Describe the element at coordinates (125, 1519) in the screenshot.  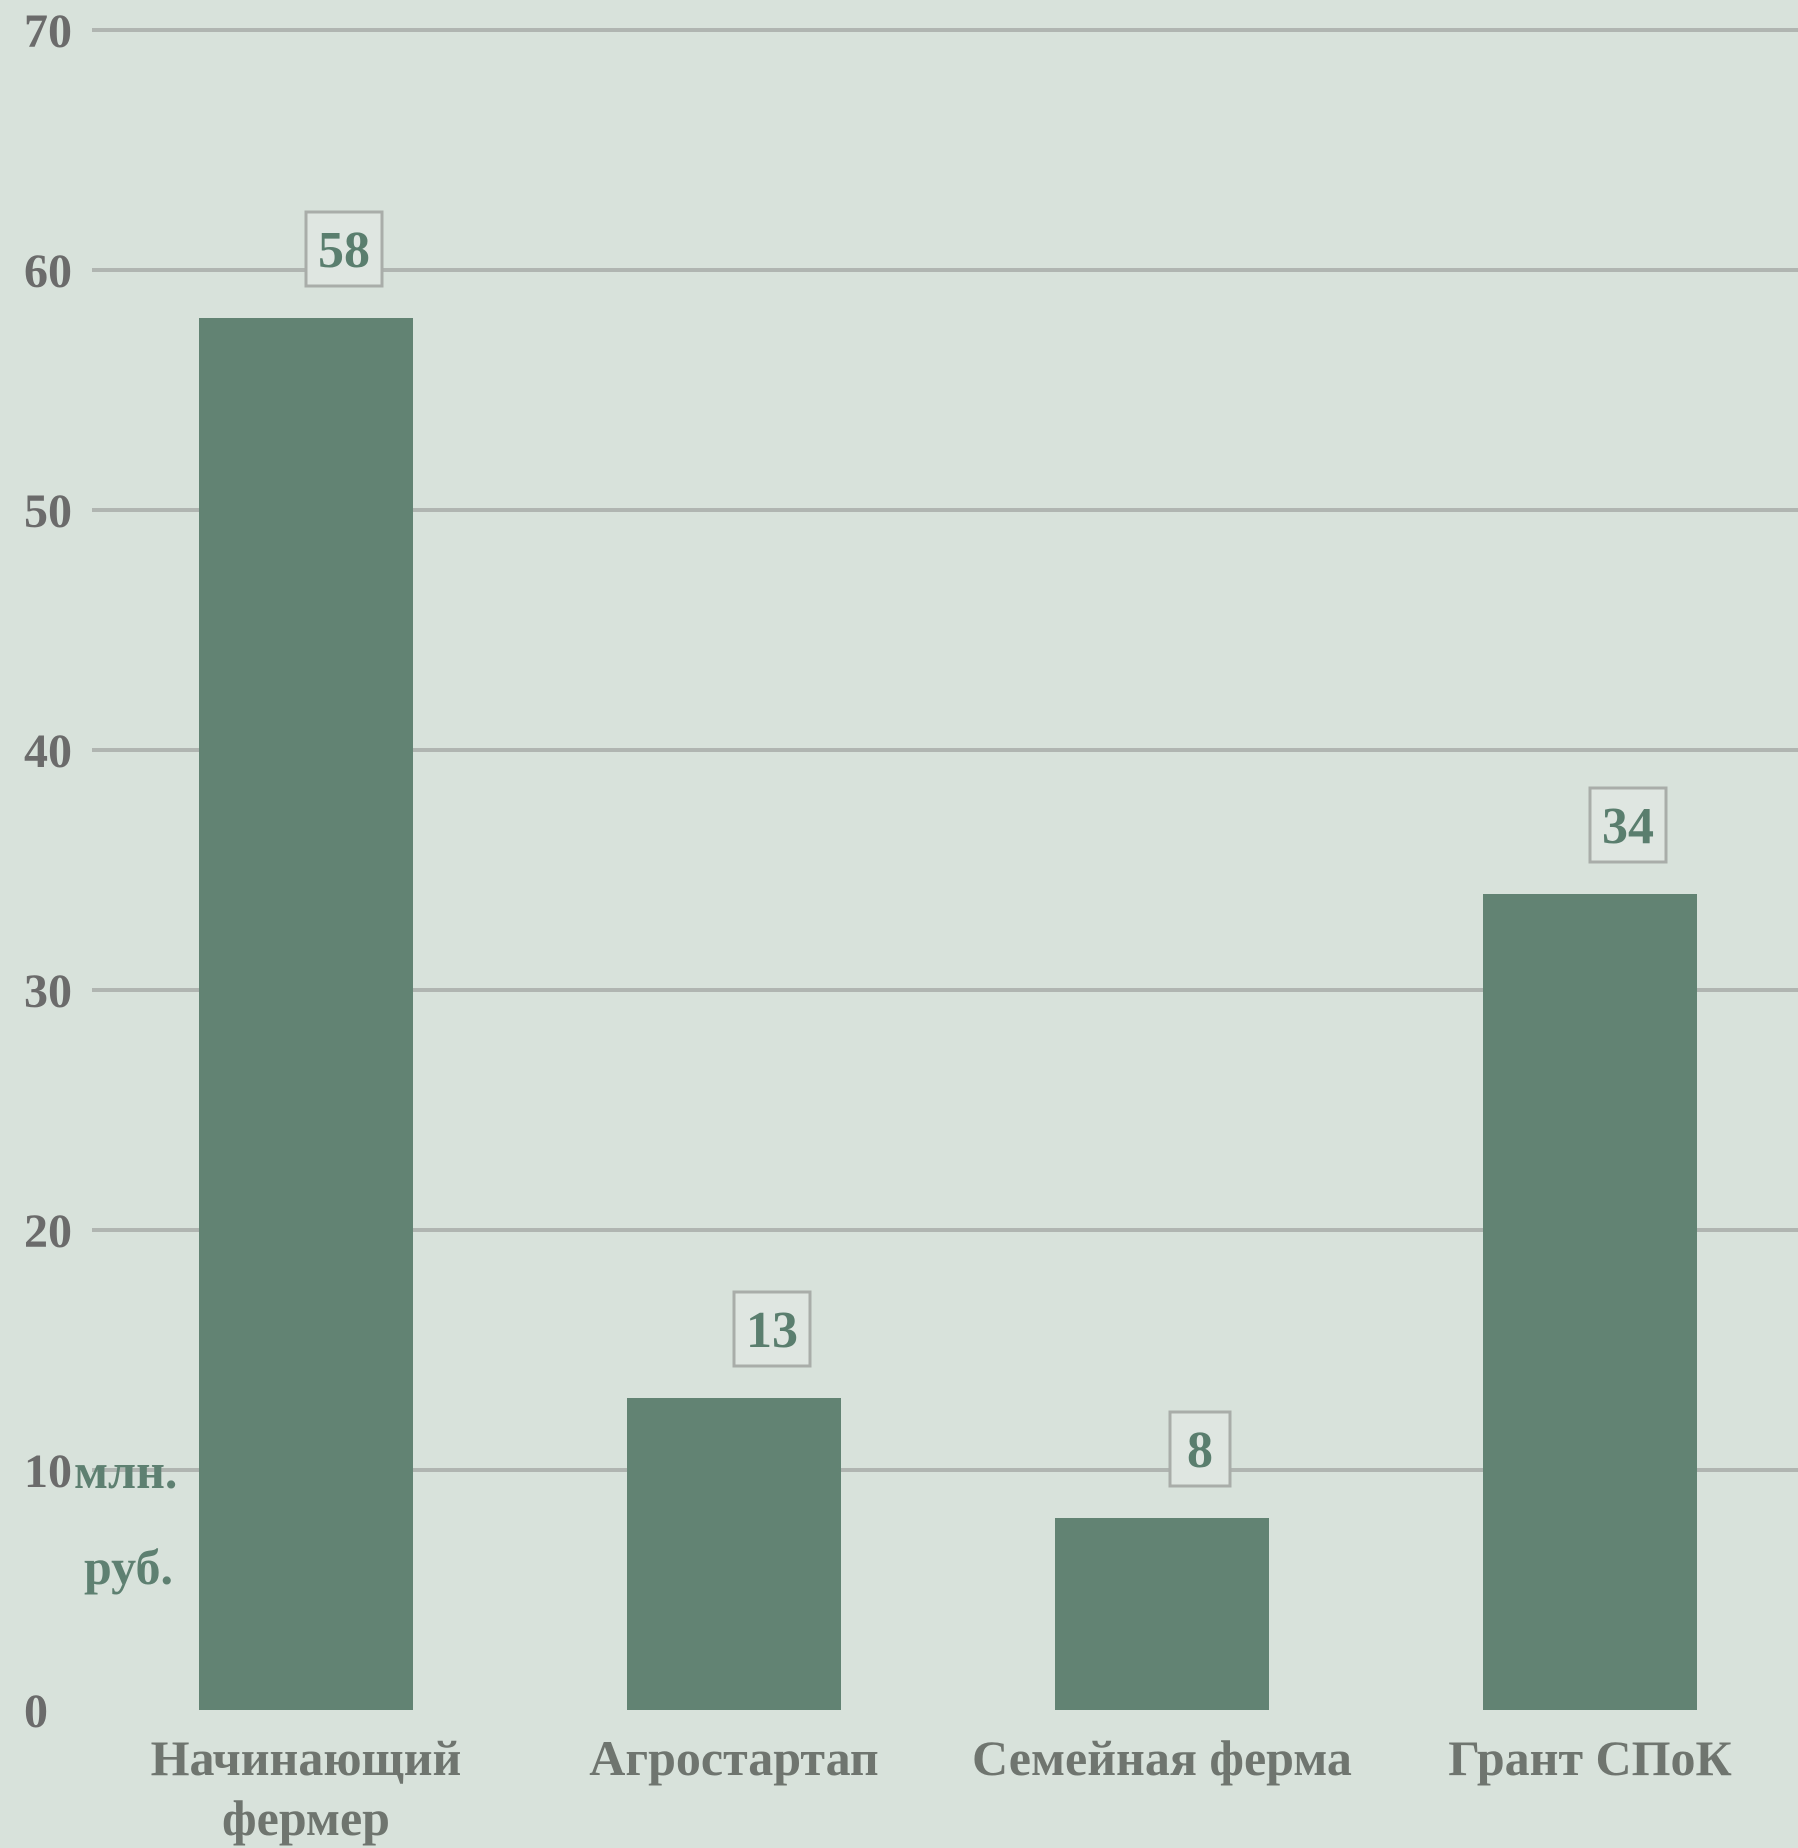
I see `unit-label: млн. руб.` at that location.